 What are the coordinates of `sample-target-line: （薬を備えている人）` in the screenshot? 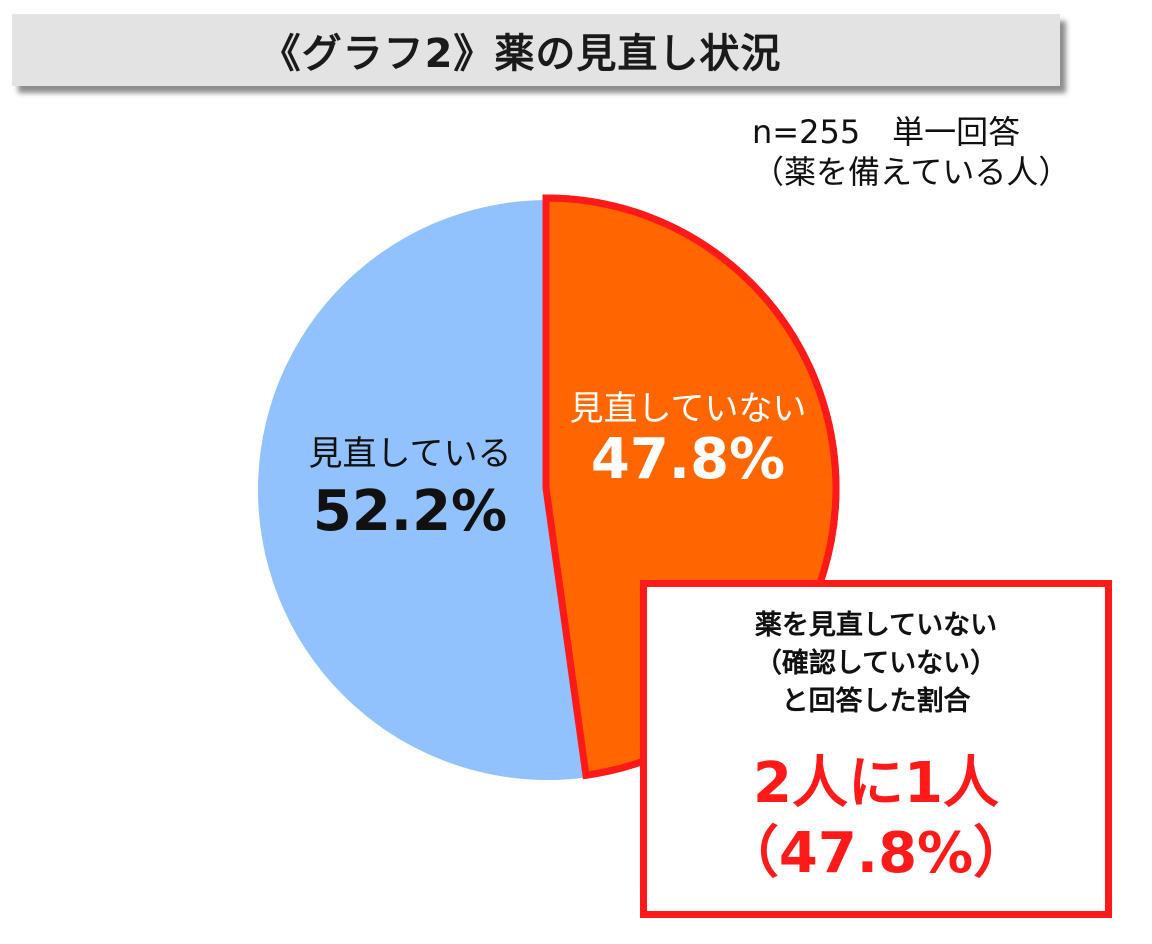 It's located at (911, 172).